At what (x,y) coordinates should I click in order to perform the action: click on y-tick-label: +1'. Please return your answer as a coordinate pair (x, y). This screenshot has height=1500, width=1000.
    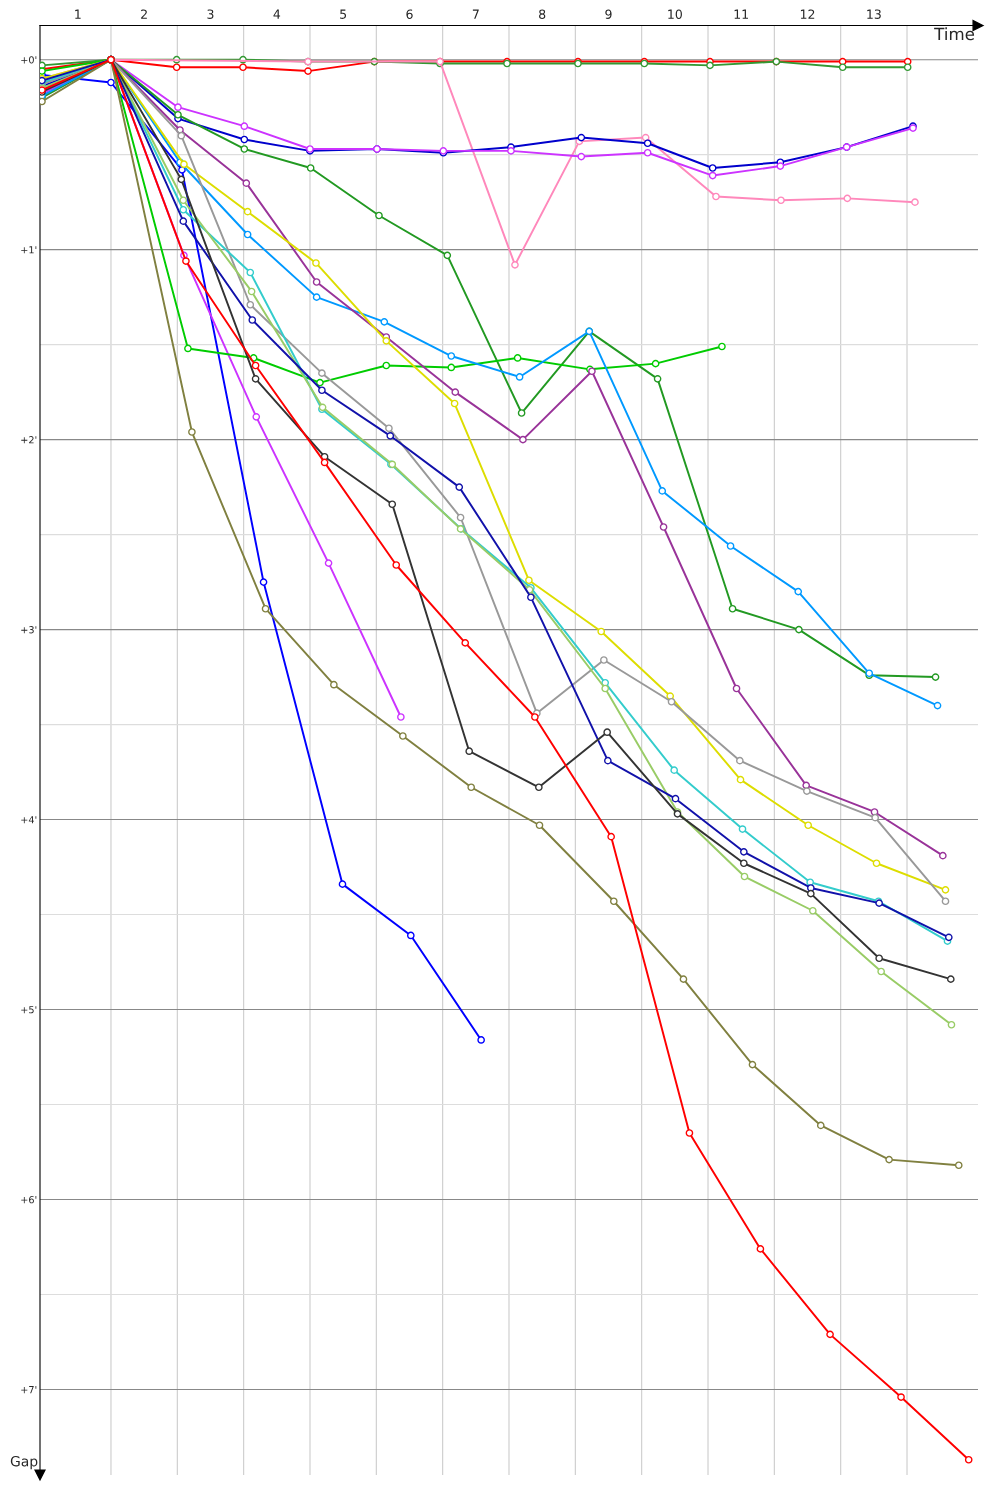
    Looking at the image, I should click on (29, 250).